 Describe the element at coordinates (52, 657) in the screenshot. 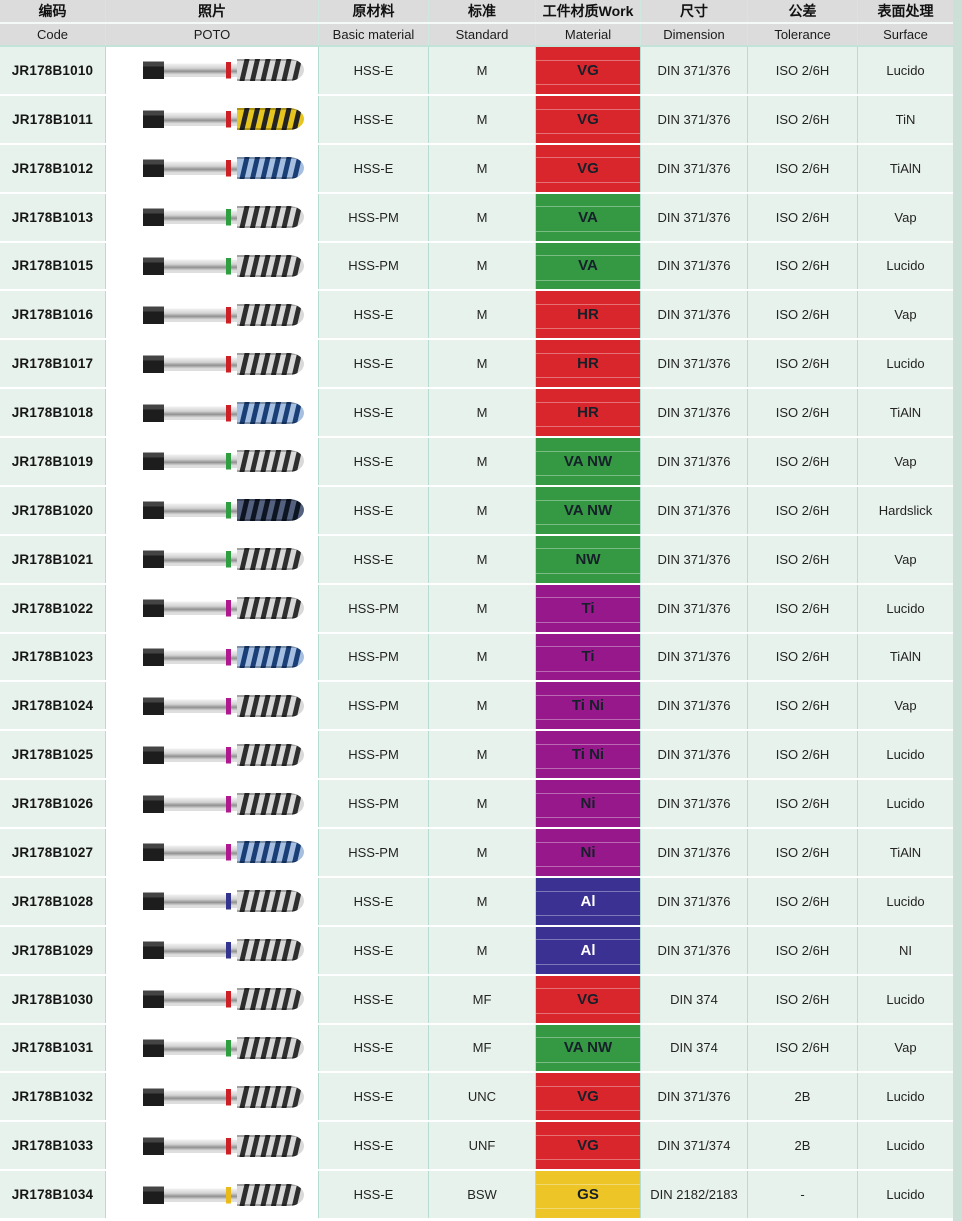

I see `code-cell: JR178B1023` at that location.